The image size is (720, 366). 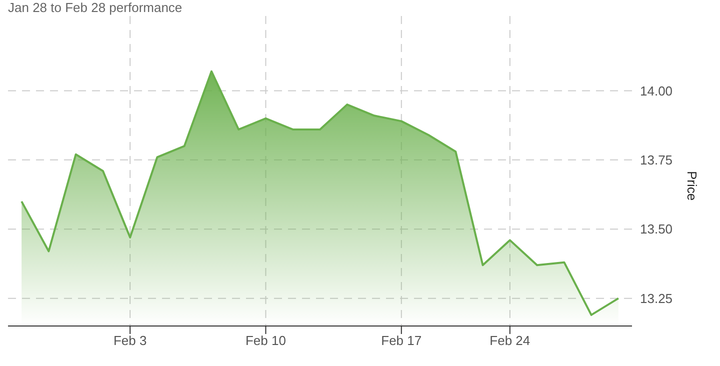 I want to click on y-tick-label: 13.50, so click(x=656, y=229).